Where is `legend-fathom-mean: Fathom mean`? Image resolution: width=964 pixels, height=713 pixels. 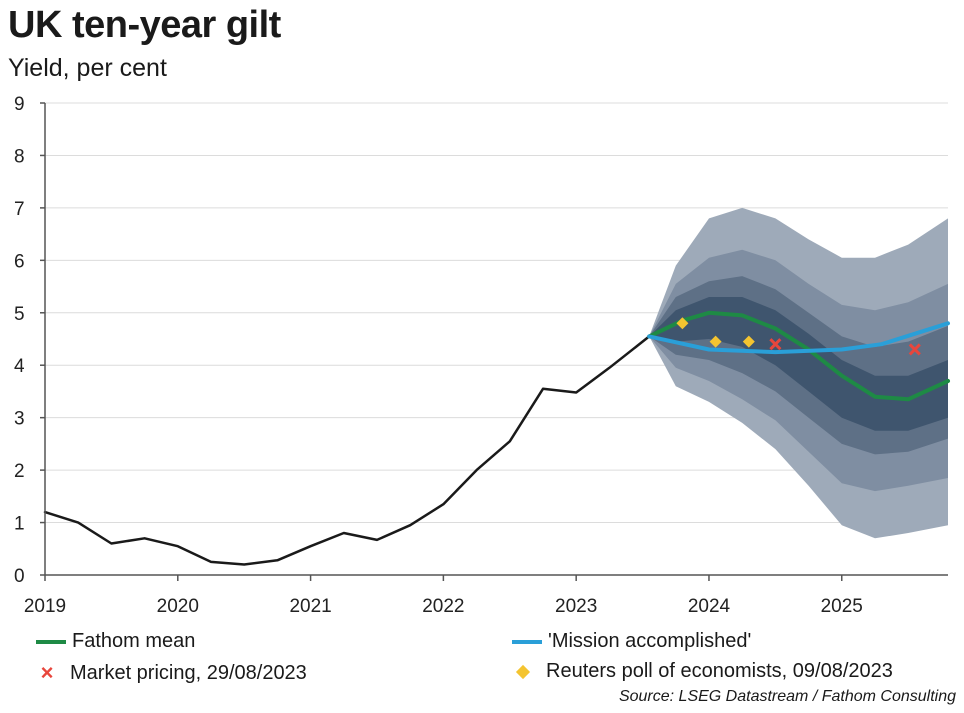 legend-fathom-mean: Fathom mean is located at coordinates (115, 641).